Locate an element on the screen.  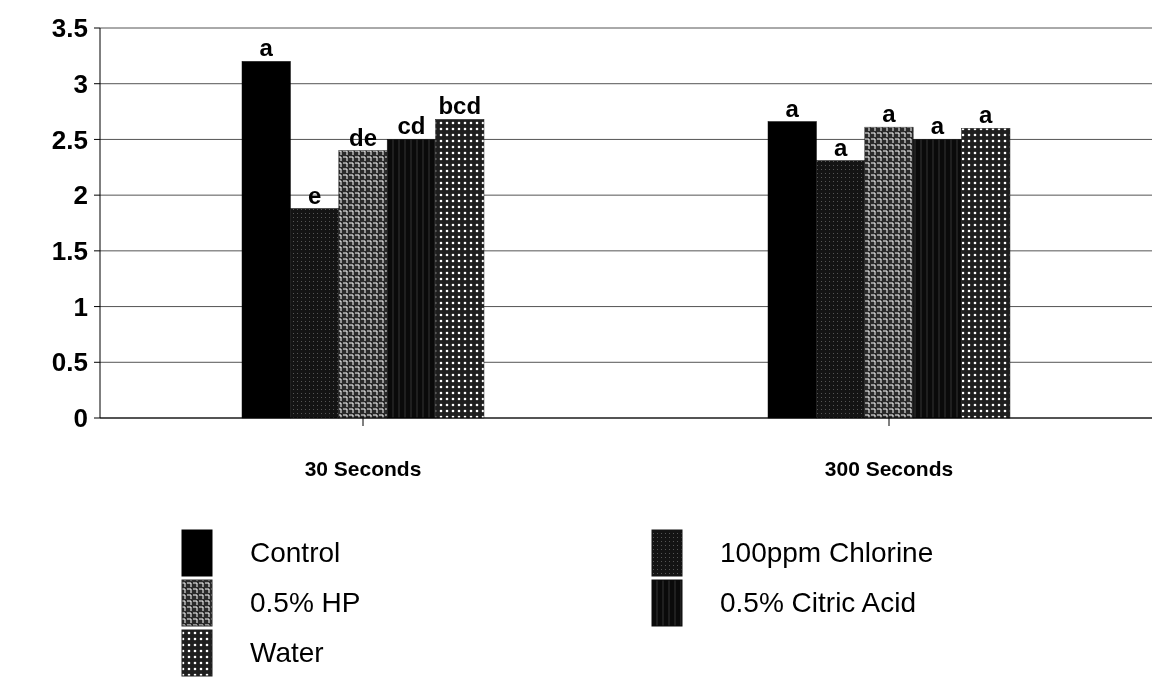
y-tick-label: 2 is located at coordinates (80, 195).